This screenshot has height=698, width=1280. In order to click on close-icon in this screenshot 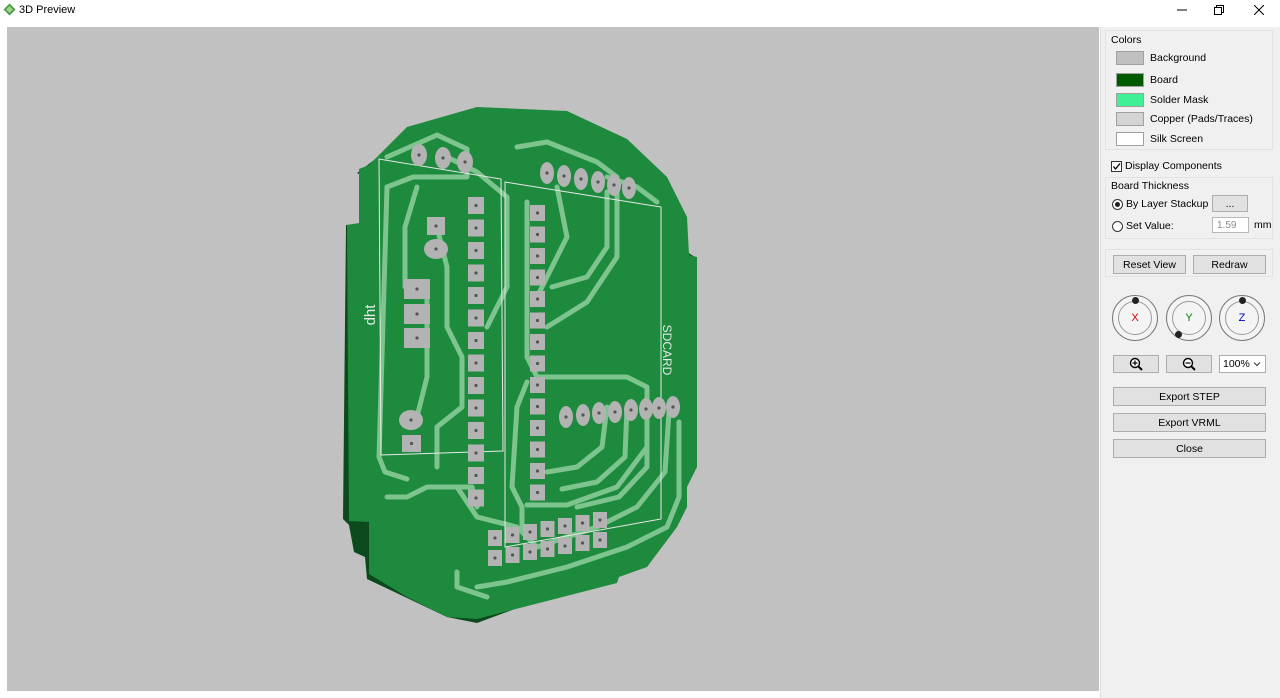, I will do `click(1259, 10)`.